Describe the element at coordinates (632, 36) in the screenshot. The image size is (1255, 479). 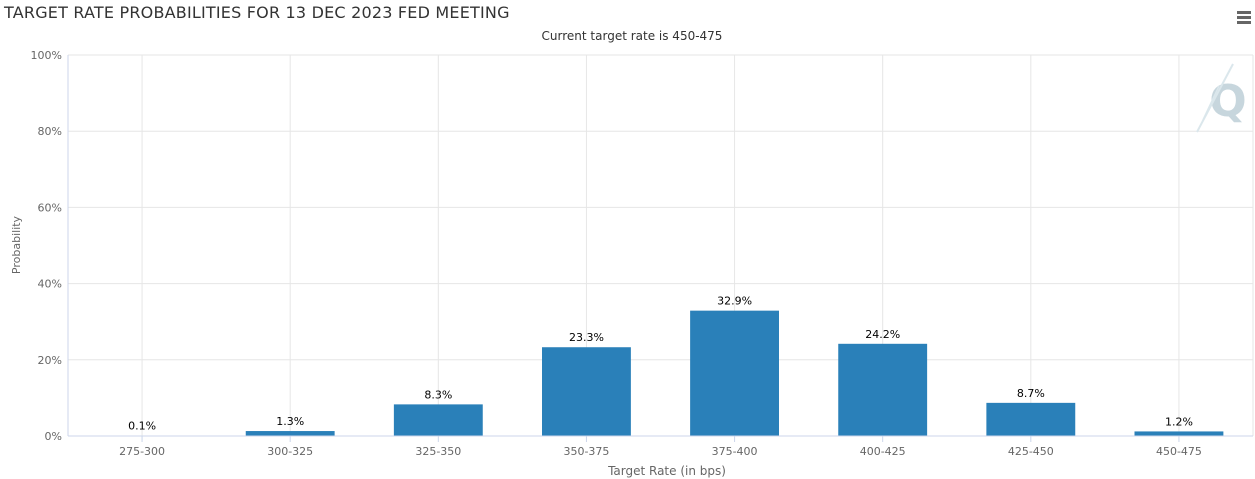
I see `chart-subtitle: Current target rate is 450-475` at that location.